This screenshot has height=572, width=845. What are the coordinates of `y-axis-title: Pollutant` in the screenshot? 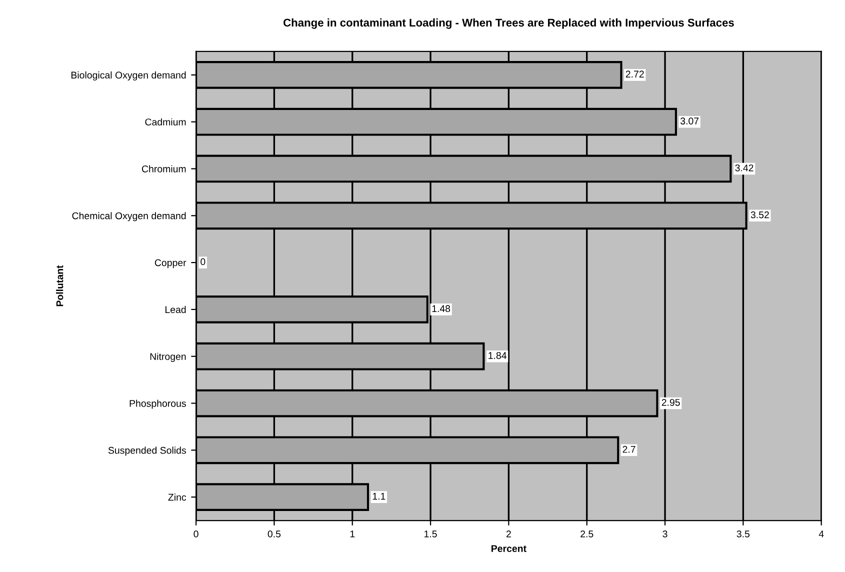 It's located at (60, 285).